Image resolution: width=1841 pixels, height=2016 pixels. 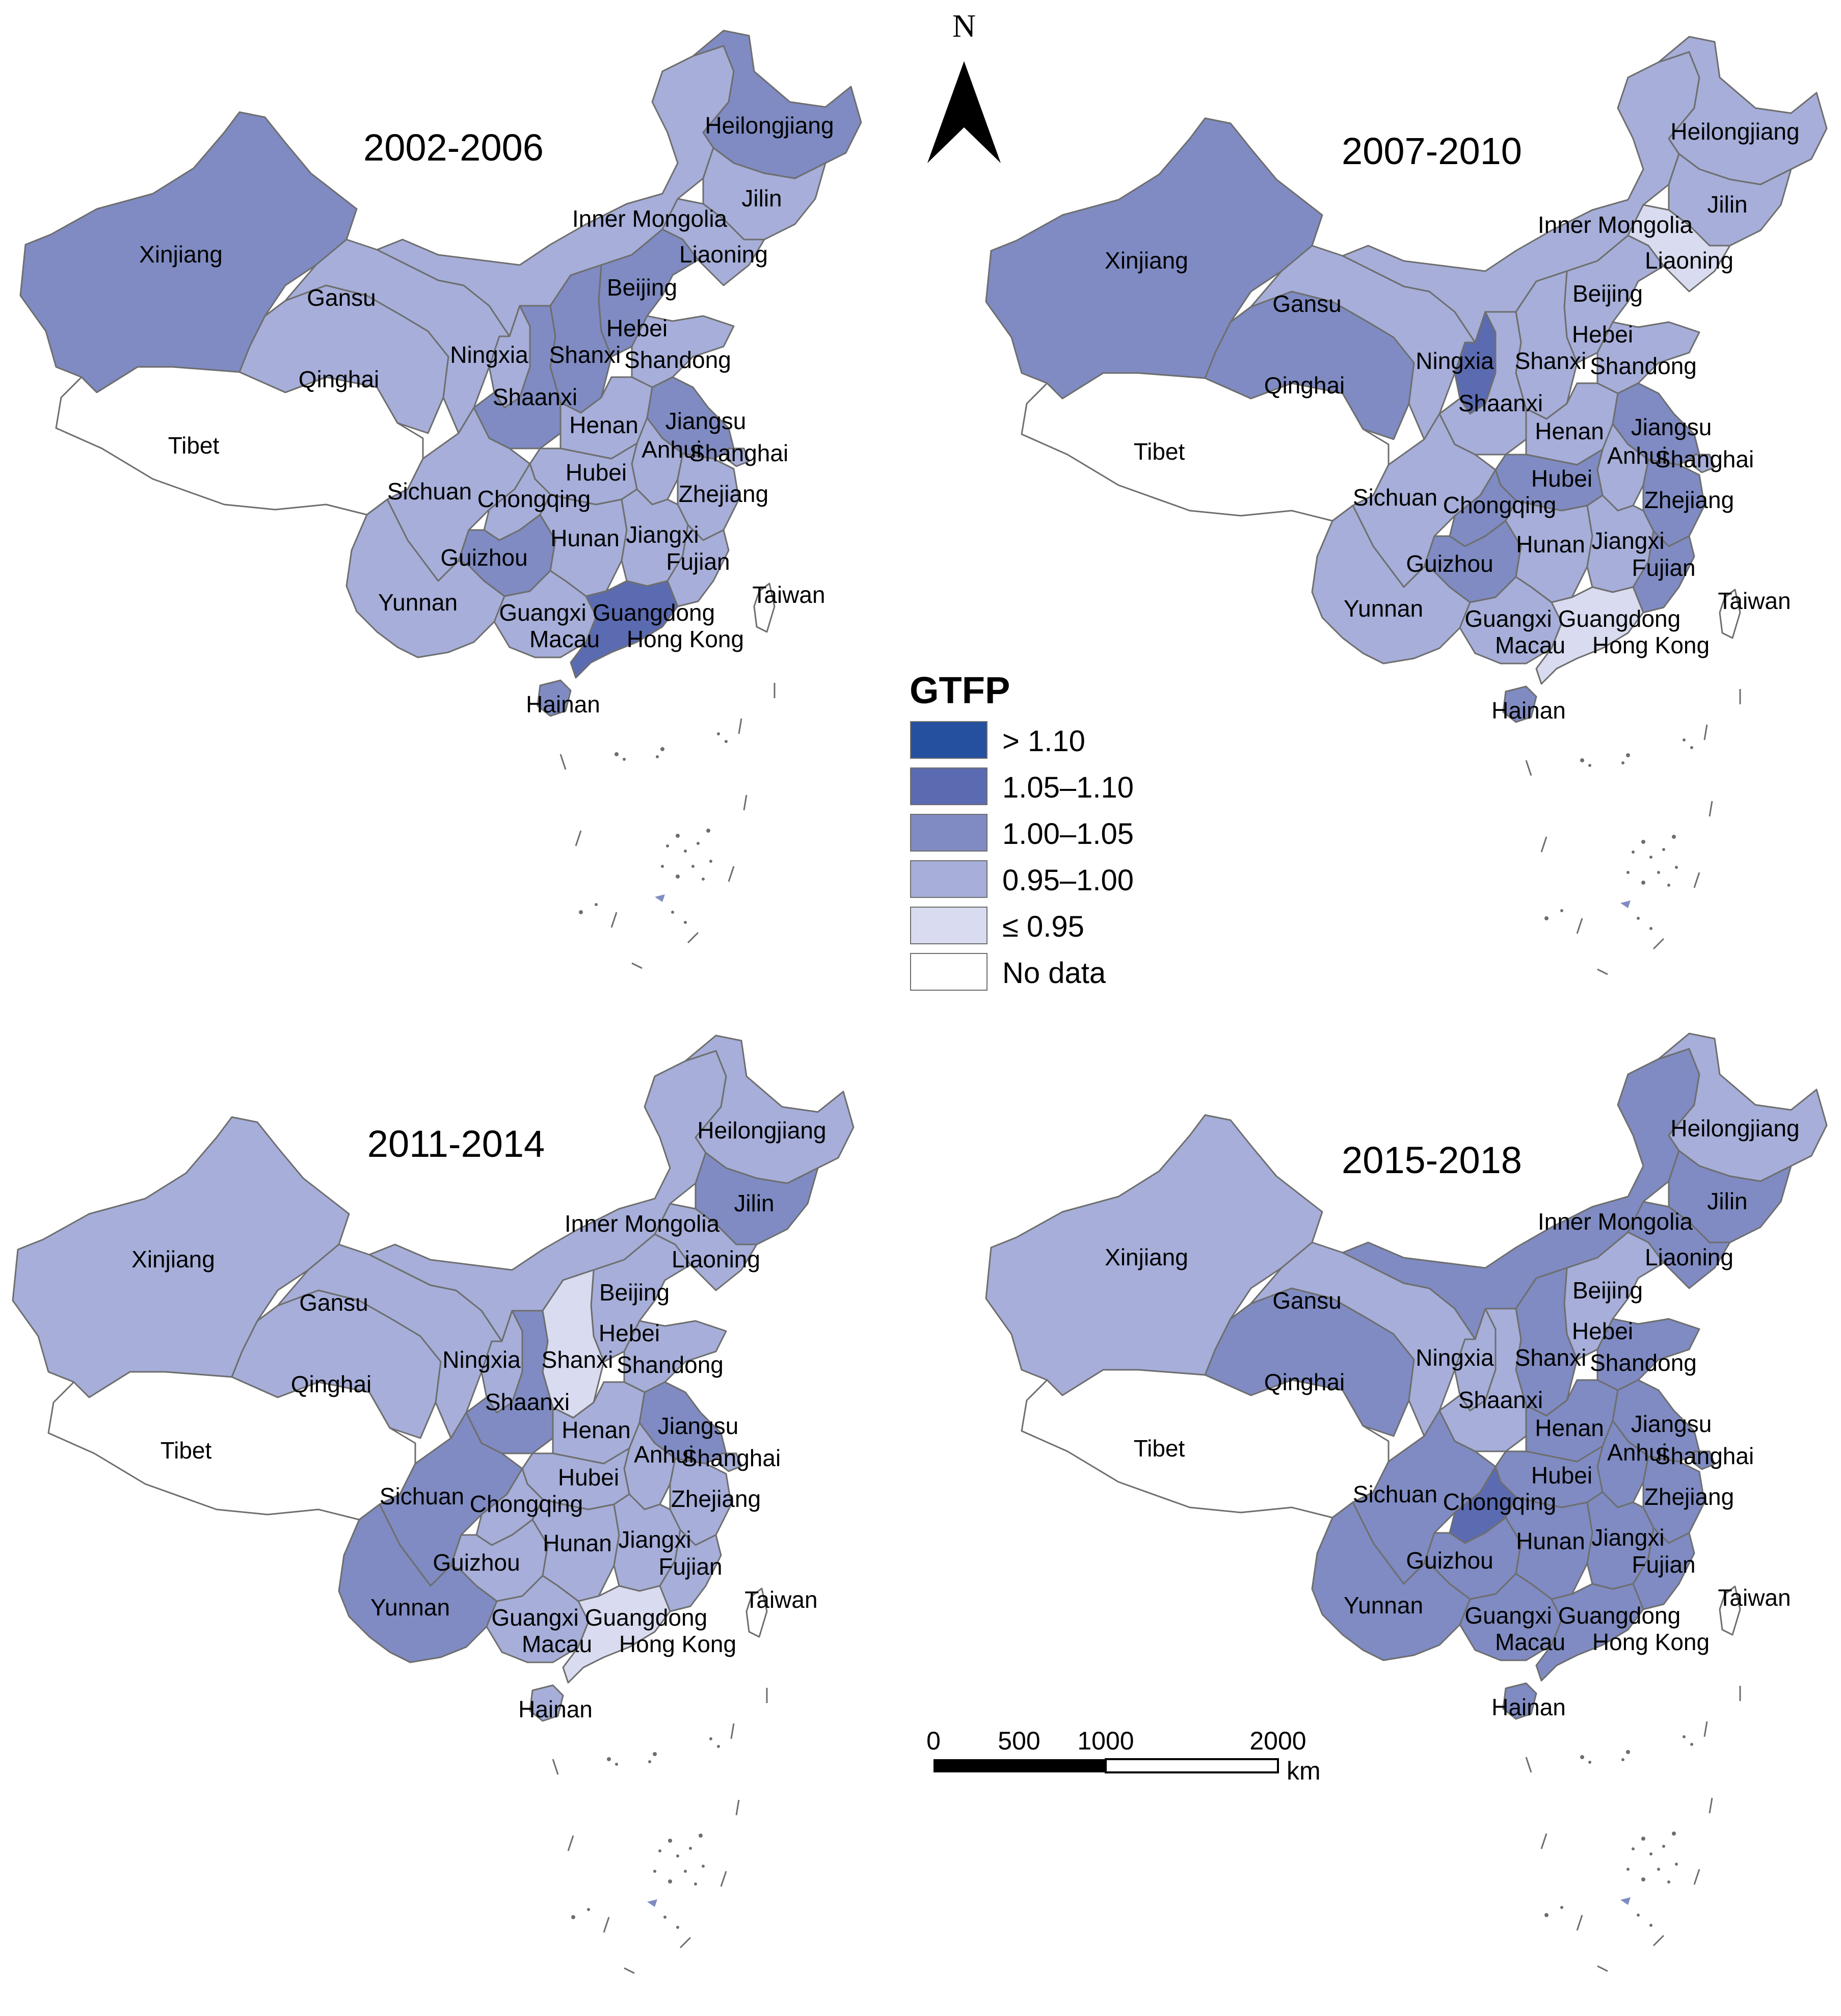 I want to click on legend-label: 0.95–1.00, so click(x=1068, y=880).